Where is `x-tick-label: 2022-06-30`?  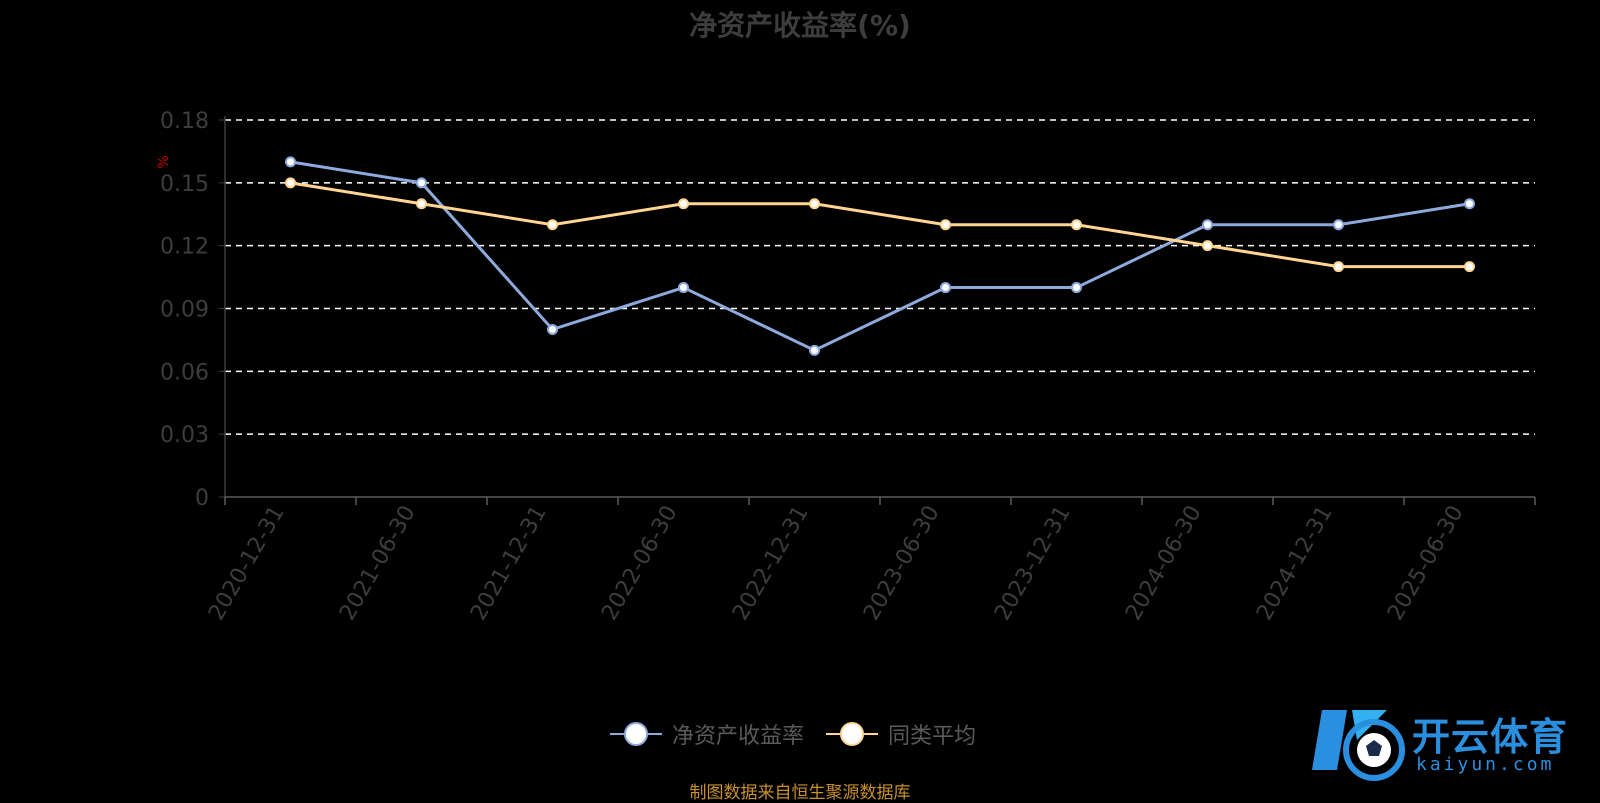
x-tick-label: 2022-06-30 is located at coordinates (640, 563).